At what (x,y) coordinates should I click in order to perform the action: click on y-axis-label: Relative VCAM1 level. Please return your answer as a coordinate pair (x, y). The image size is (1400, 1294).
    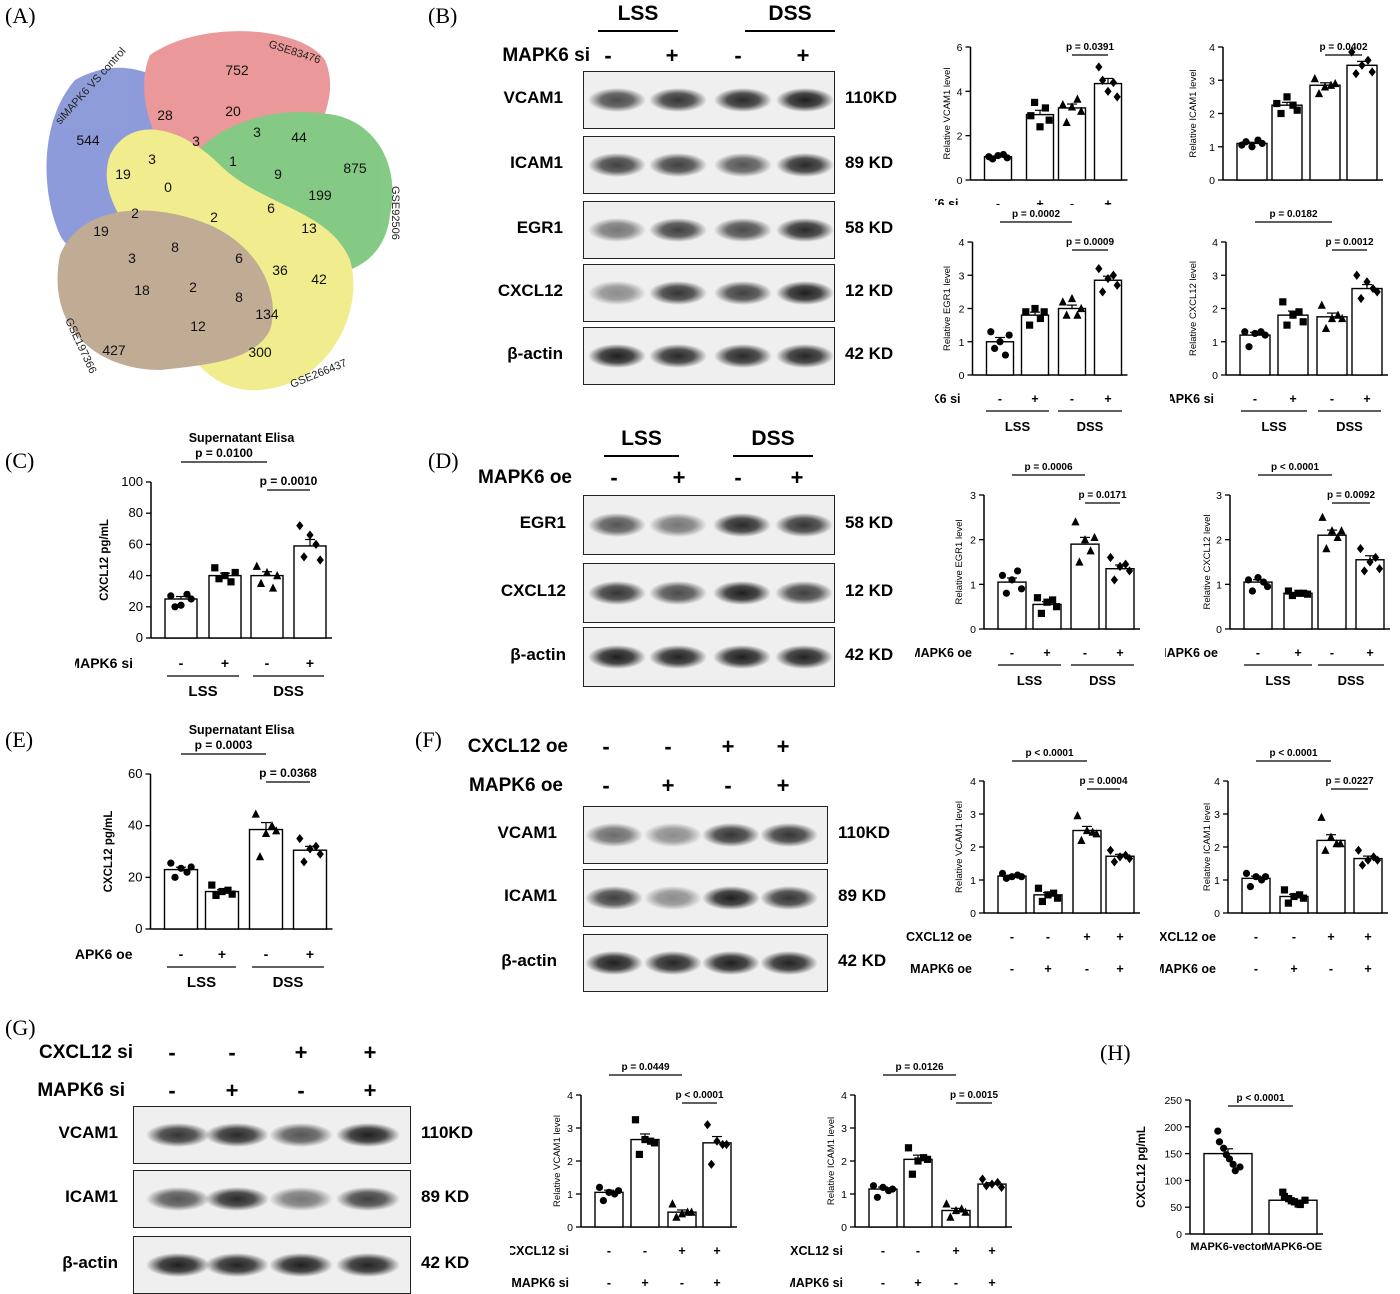
    Looking at the image, I should click on (557, 1161).